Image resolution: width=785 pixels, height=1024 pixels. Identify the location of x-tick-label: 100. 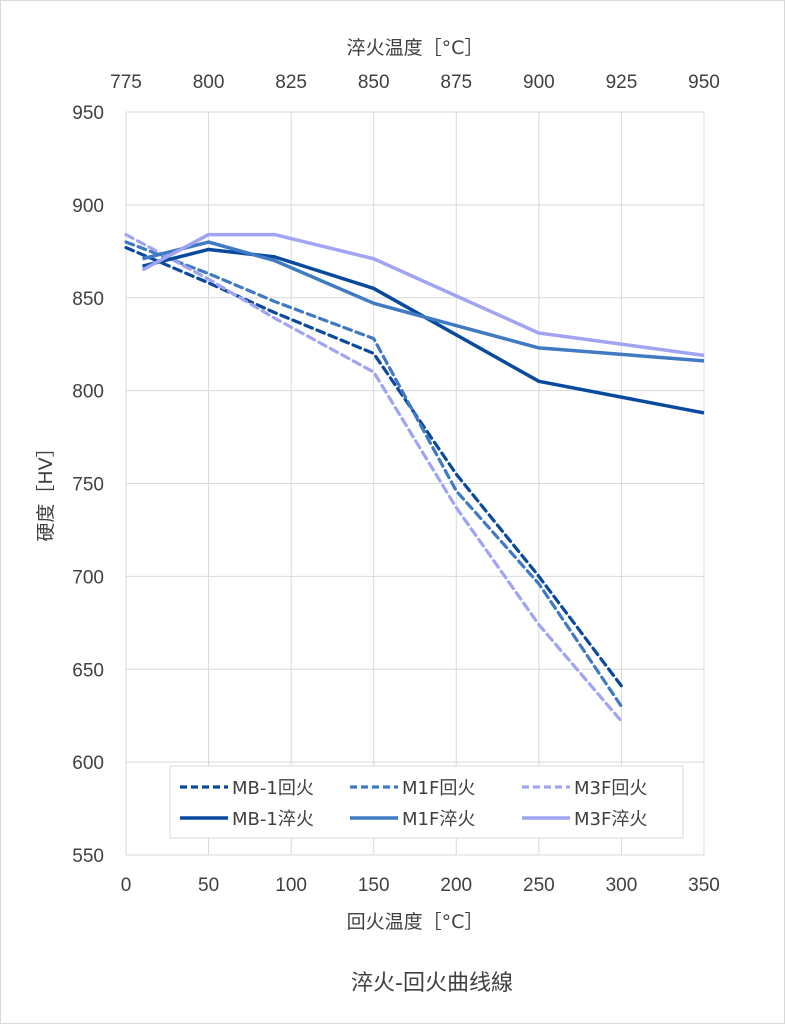
(291, 885).